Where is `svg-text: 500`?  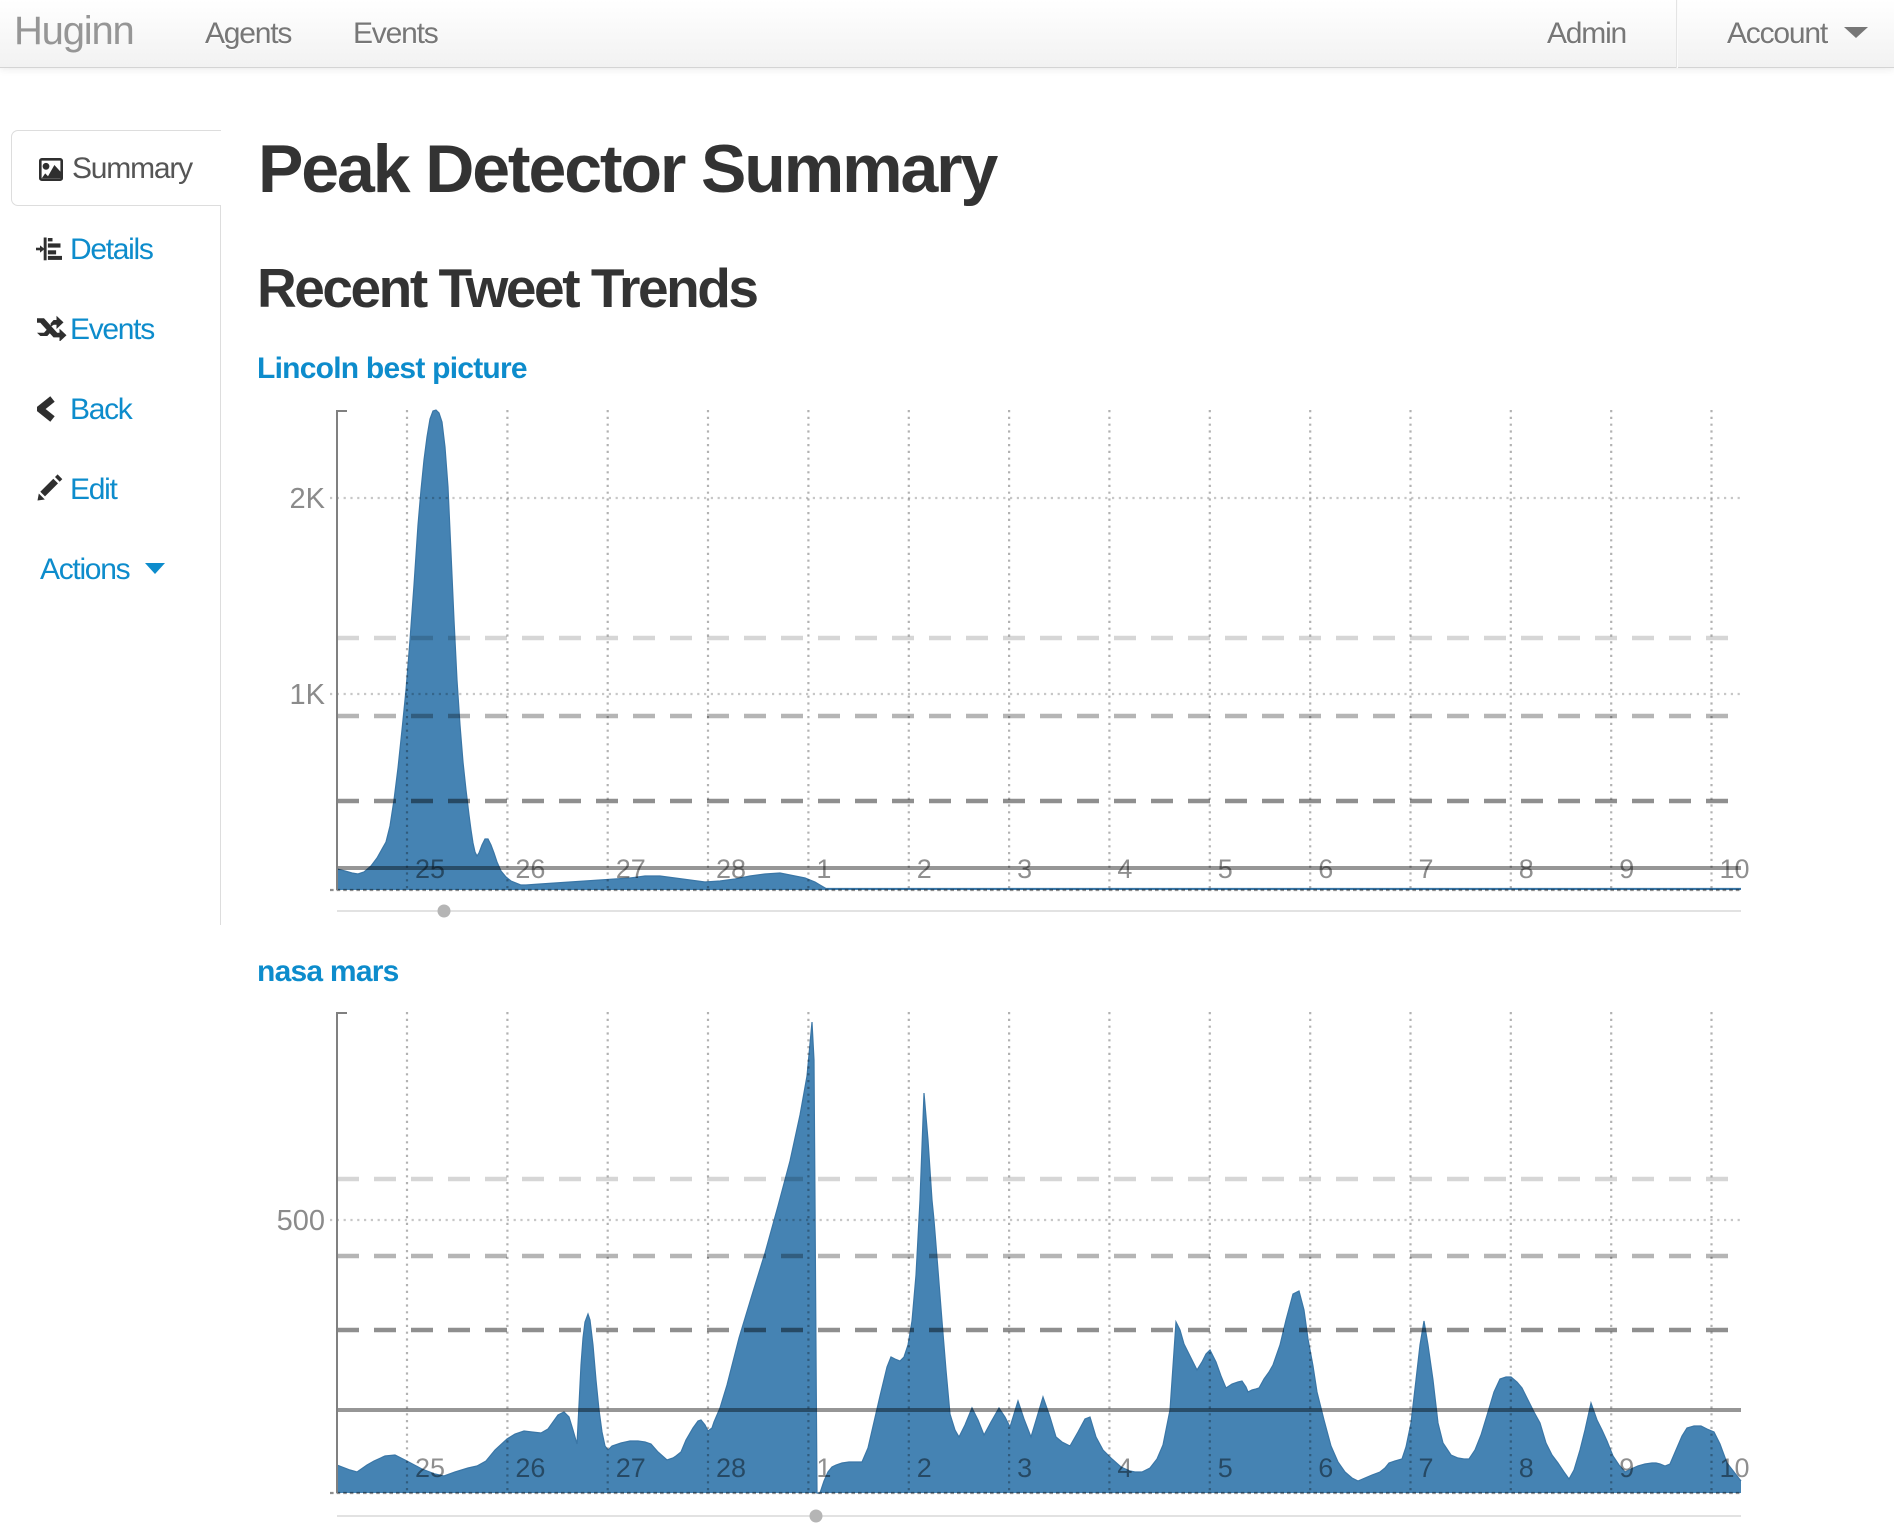
svg-text: 500 is located at coordinates (301, 1221).